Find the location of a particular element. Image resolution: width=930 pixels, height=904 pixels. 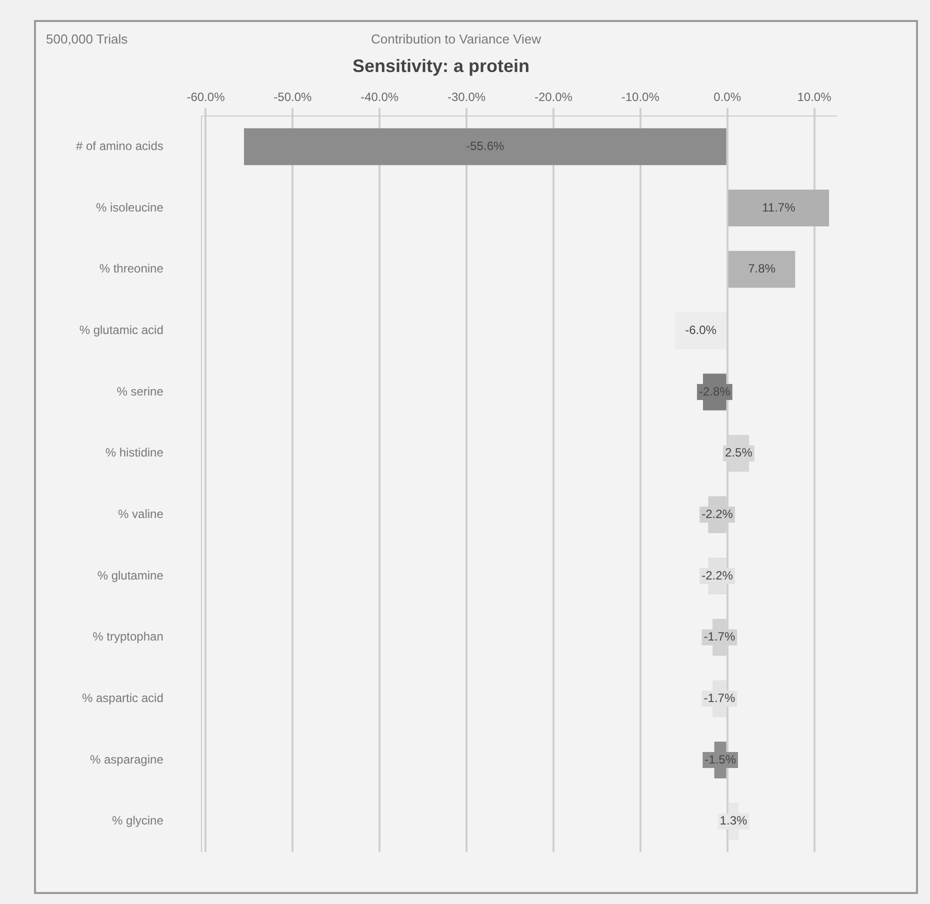

bar is located at coordinates (485, 147).